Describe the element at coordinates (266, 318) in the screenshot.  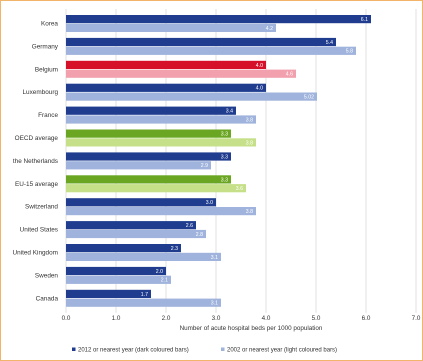
I see `x-tick-label: 4.0` at that location.